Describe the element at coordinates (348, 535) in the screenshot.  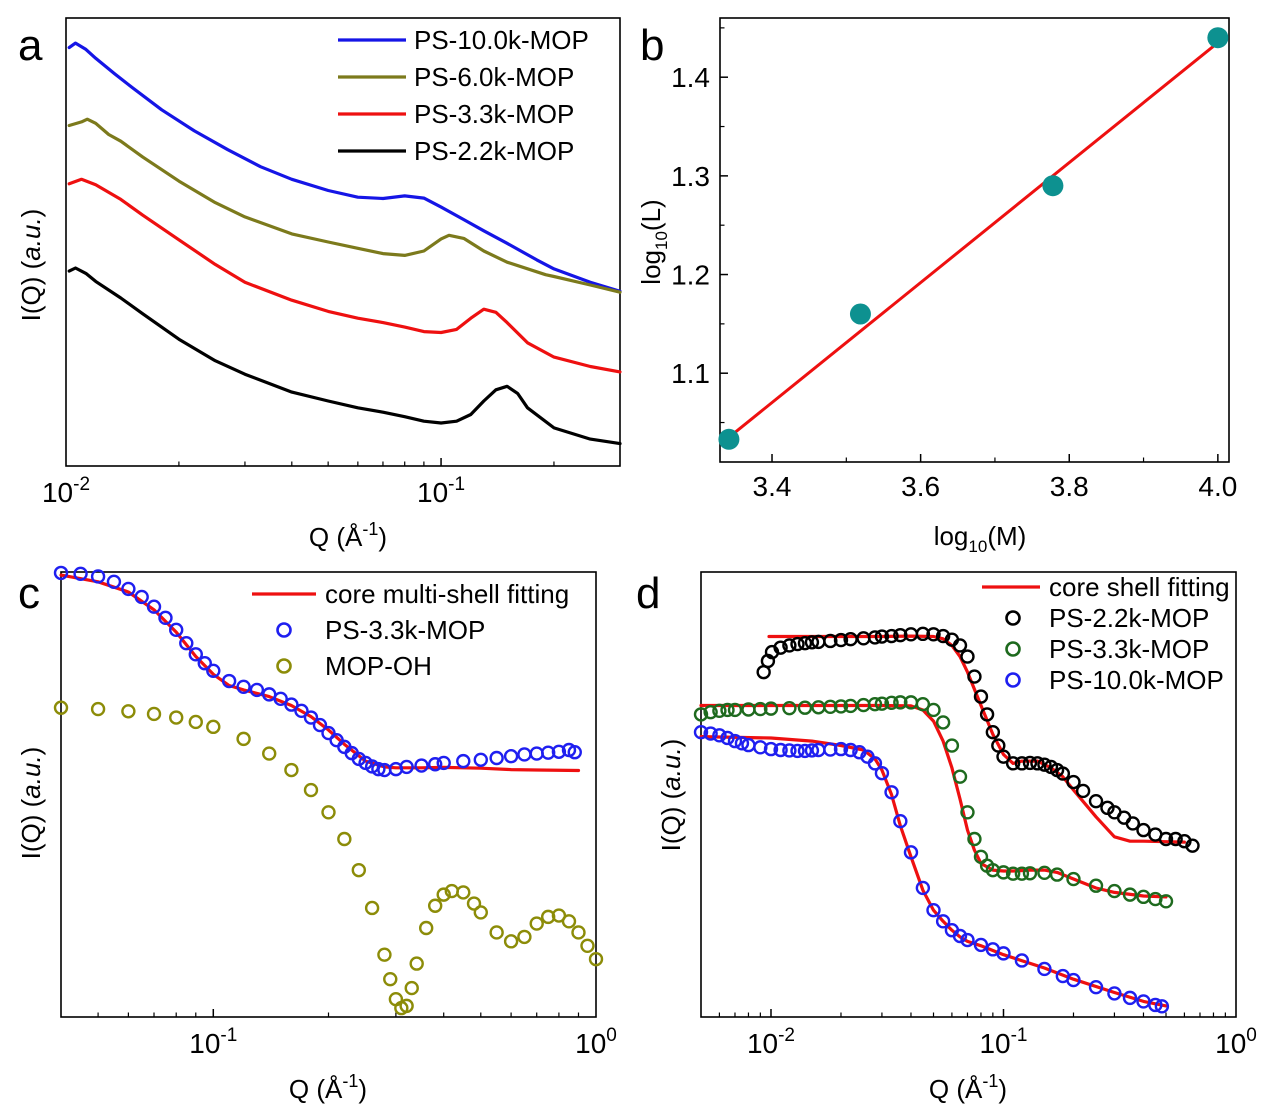
I see `panel-a-x-axis-label: Q (Å-1)` at that location.